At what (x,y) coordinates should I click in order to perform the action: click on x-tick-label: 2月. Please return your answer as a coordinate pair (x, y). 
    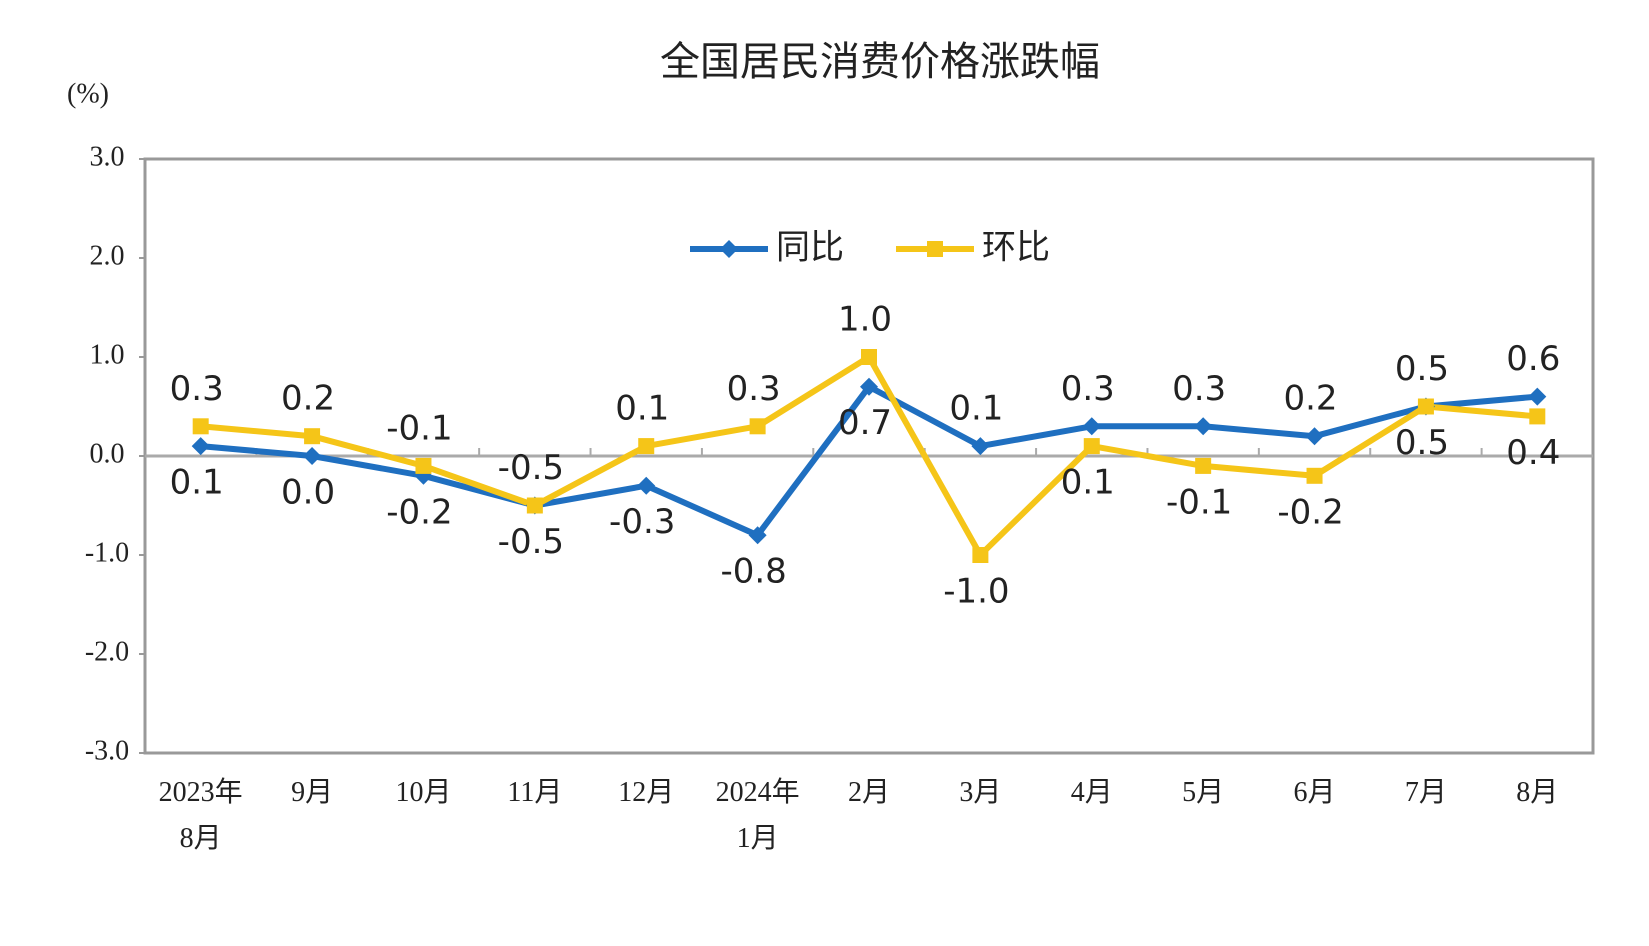
    Looking at the image, I should click on (869, 792).